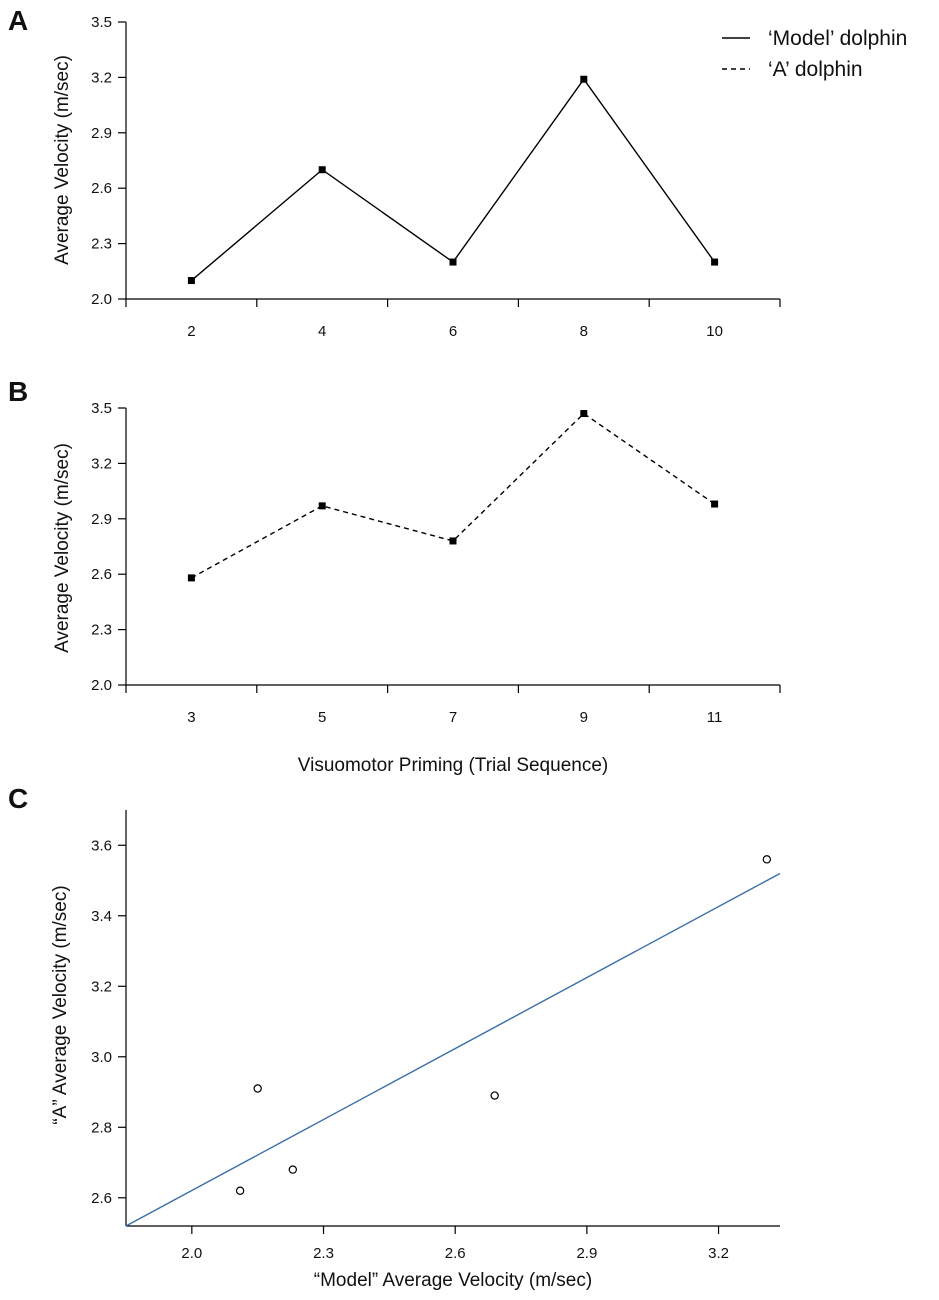 This screenshot has height=1300, width=939. Describe the element at coordinates (101, 133) in the screenshot. I see `panel-a-y-tick-label: 2.9` at that location.